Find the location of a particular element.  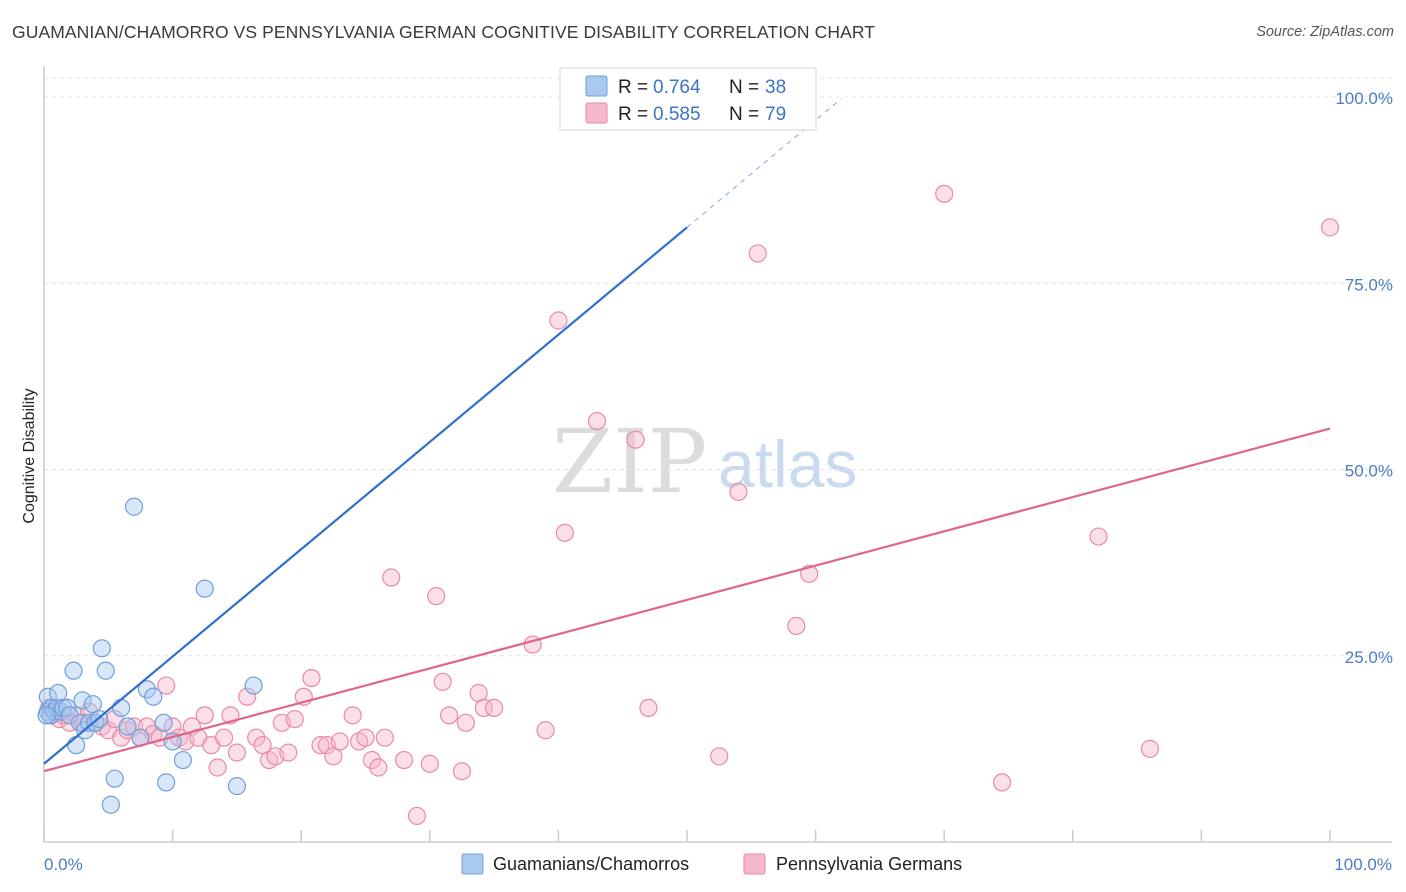

legend-n-value-blue: 38 is located at coordinates (775, 87).